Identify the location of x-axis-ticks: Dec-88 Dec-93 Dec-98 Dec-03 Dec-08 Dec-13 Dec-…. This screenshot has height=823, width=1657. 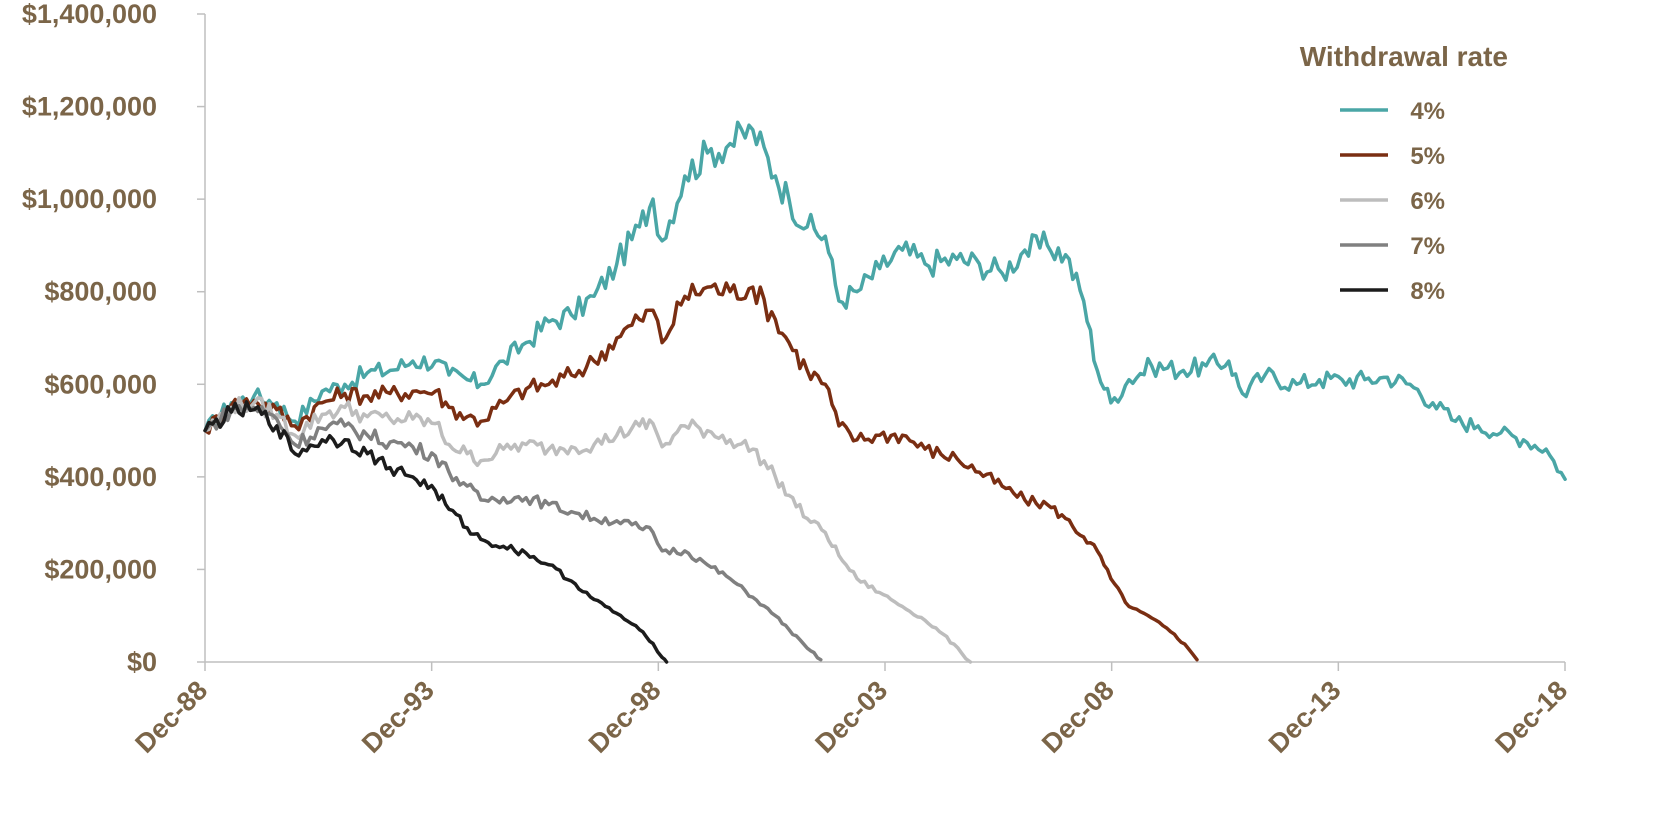
(851, 710).